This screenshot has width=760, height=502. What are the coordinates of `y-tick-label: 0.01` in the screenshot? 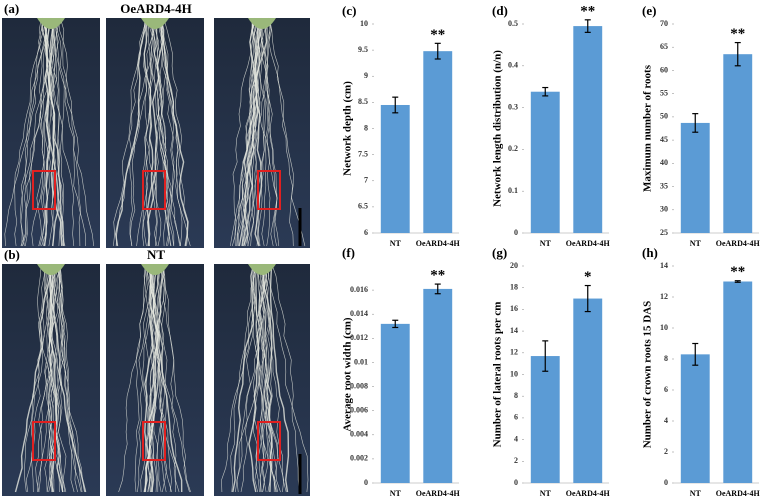 It's located at (361, 361).